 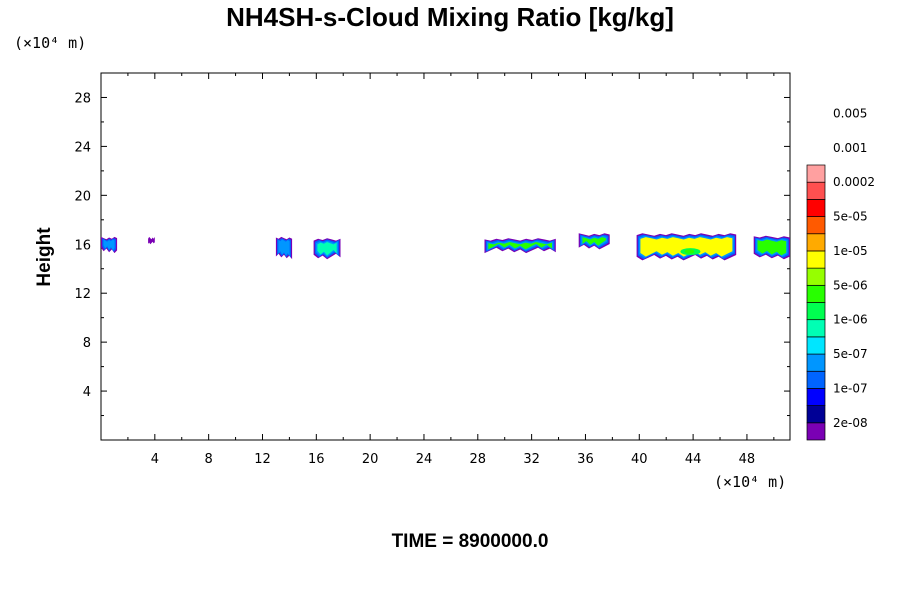 What do you see at coordinates (585, 459) in the screenshot?
I see `x-tick-label: 36` at bounding box center [585, 459].